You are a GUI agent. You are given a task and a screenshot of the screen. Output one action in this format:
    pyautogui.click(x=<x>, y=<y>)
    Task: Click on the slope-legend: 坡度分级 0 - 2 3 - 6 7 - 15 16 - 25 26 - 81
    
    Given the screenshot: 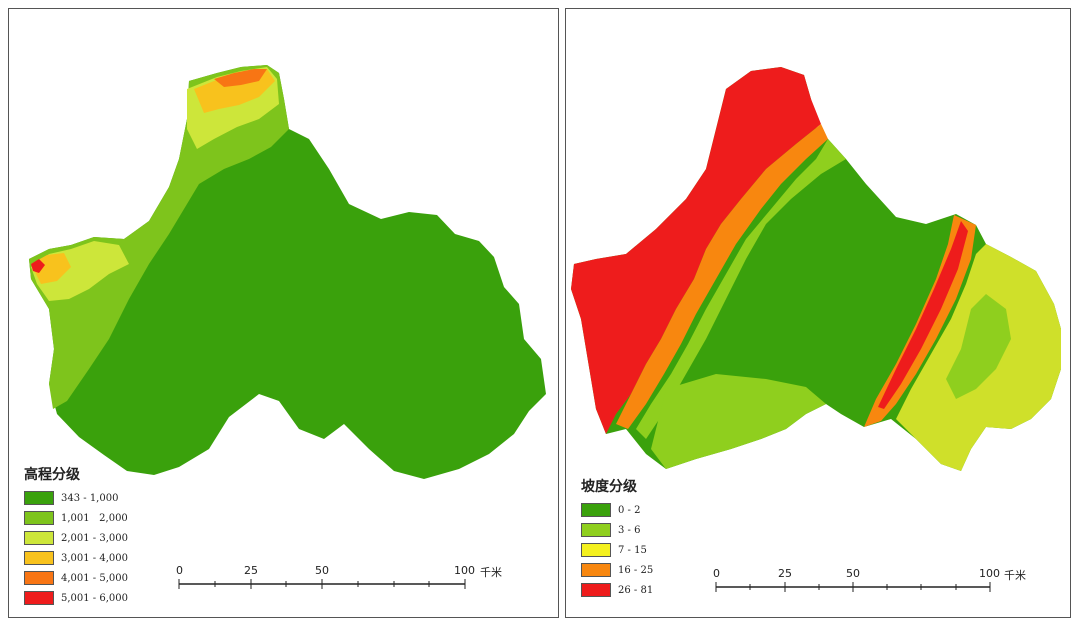 What is the action you would take?
    pyautogui.click(x=617, y=538)
    